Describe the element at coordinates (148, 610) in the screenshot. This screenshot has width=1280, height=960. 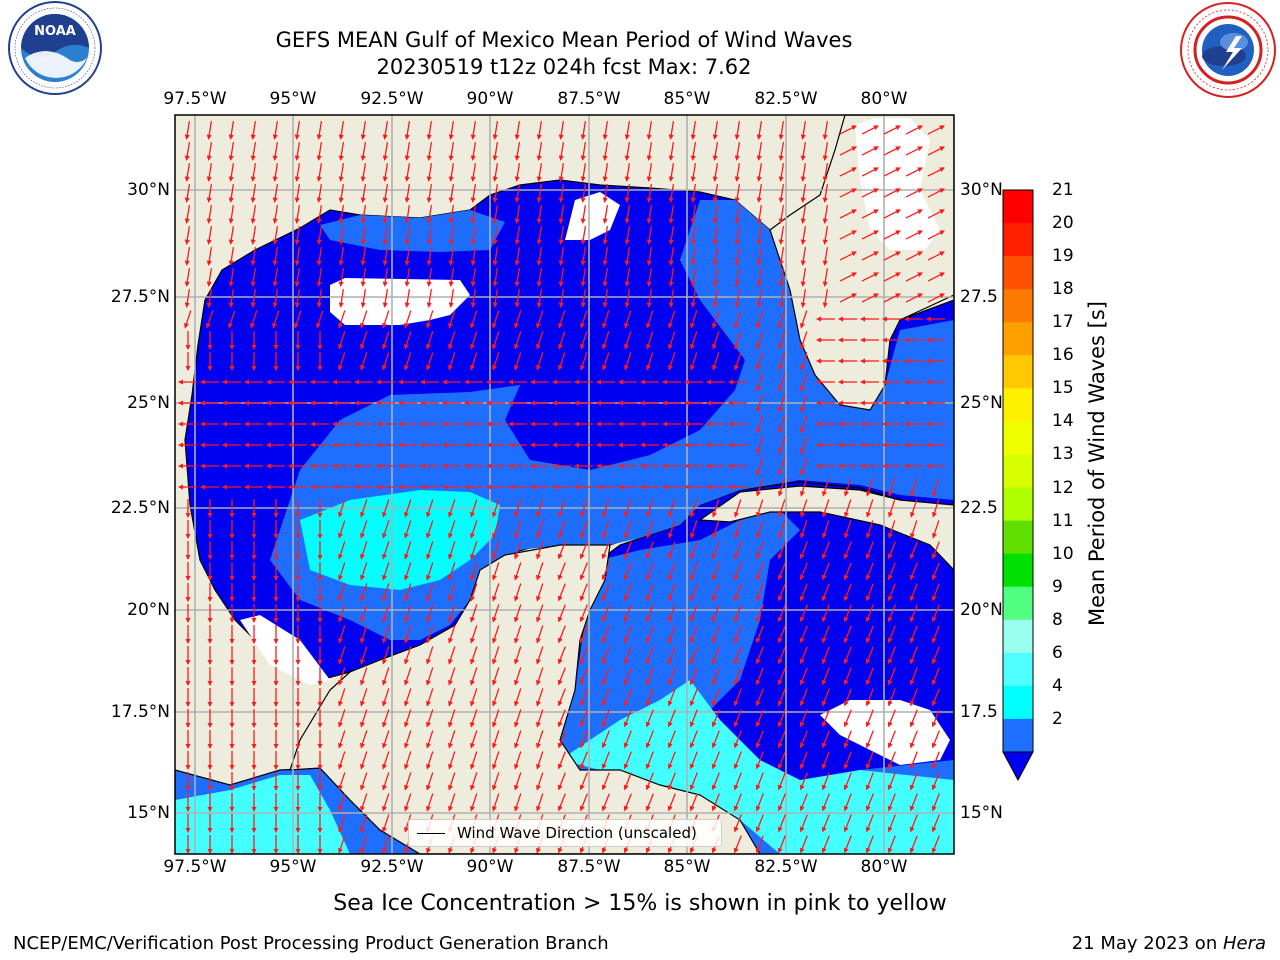
I see `lat-tick-left: 20°N` at that location.